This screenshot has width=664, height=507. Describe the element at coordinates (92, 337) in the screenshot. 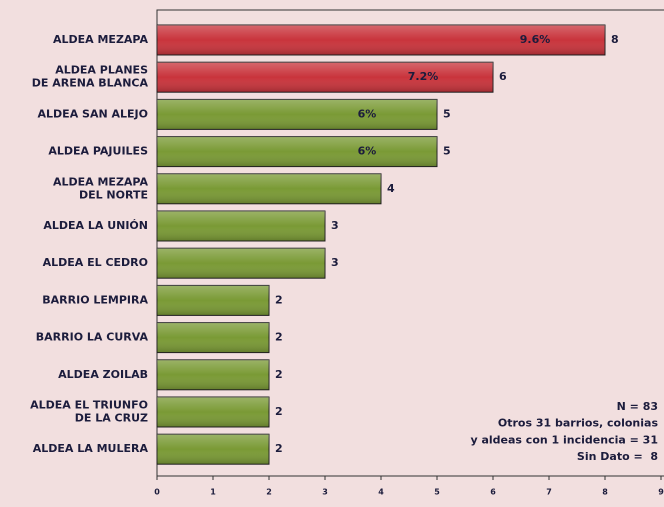

I see `category-label: BARRIO LA CURVA` at that location.